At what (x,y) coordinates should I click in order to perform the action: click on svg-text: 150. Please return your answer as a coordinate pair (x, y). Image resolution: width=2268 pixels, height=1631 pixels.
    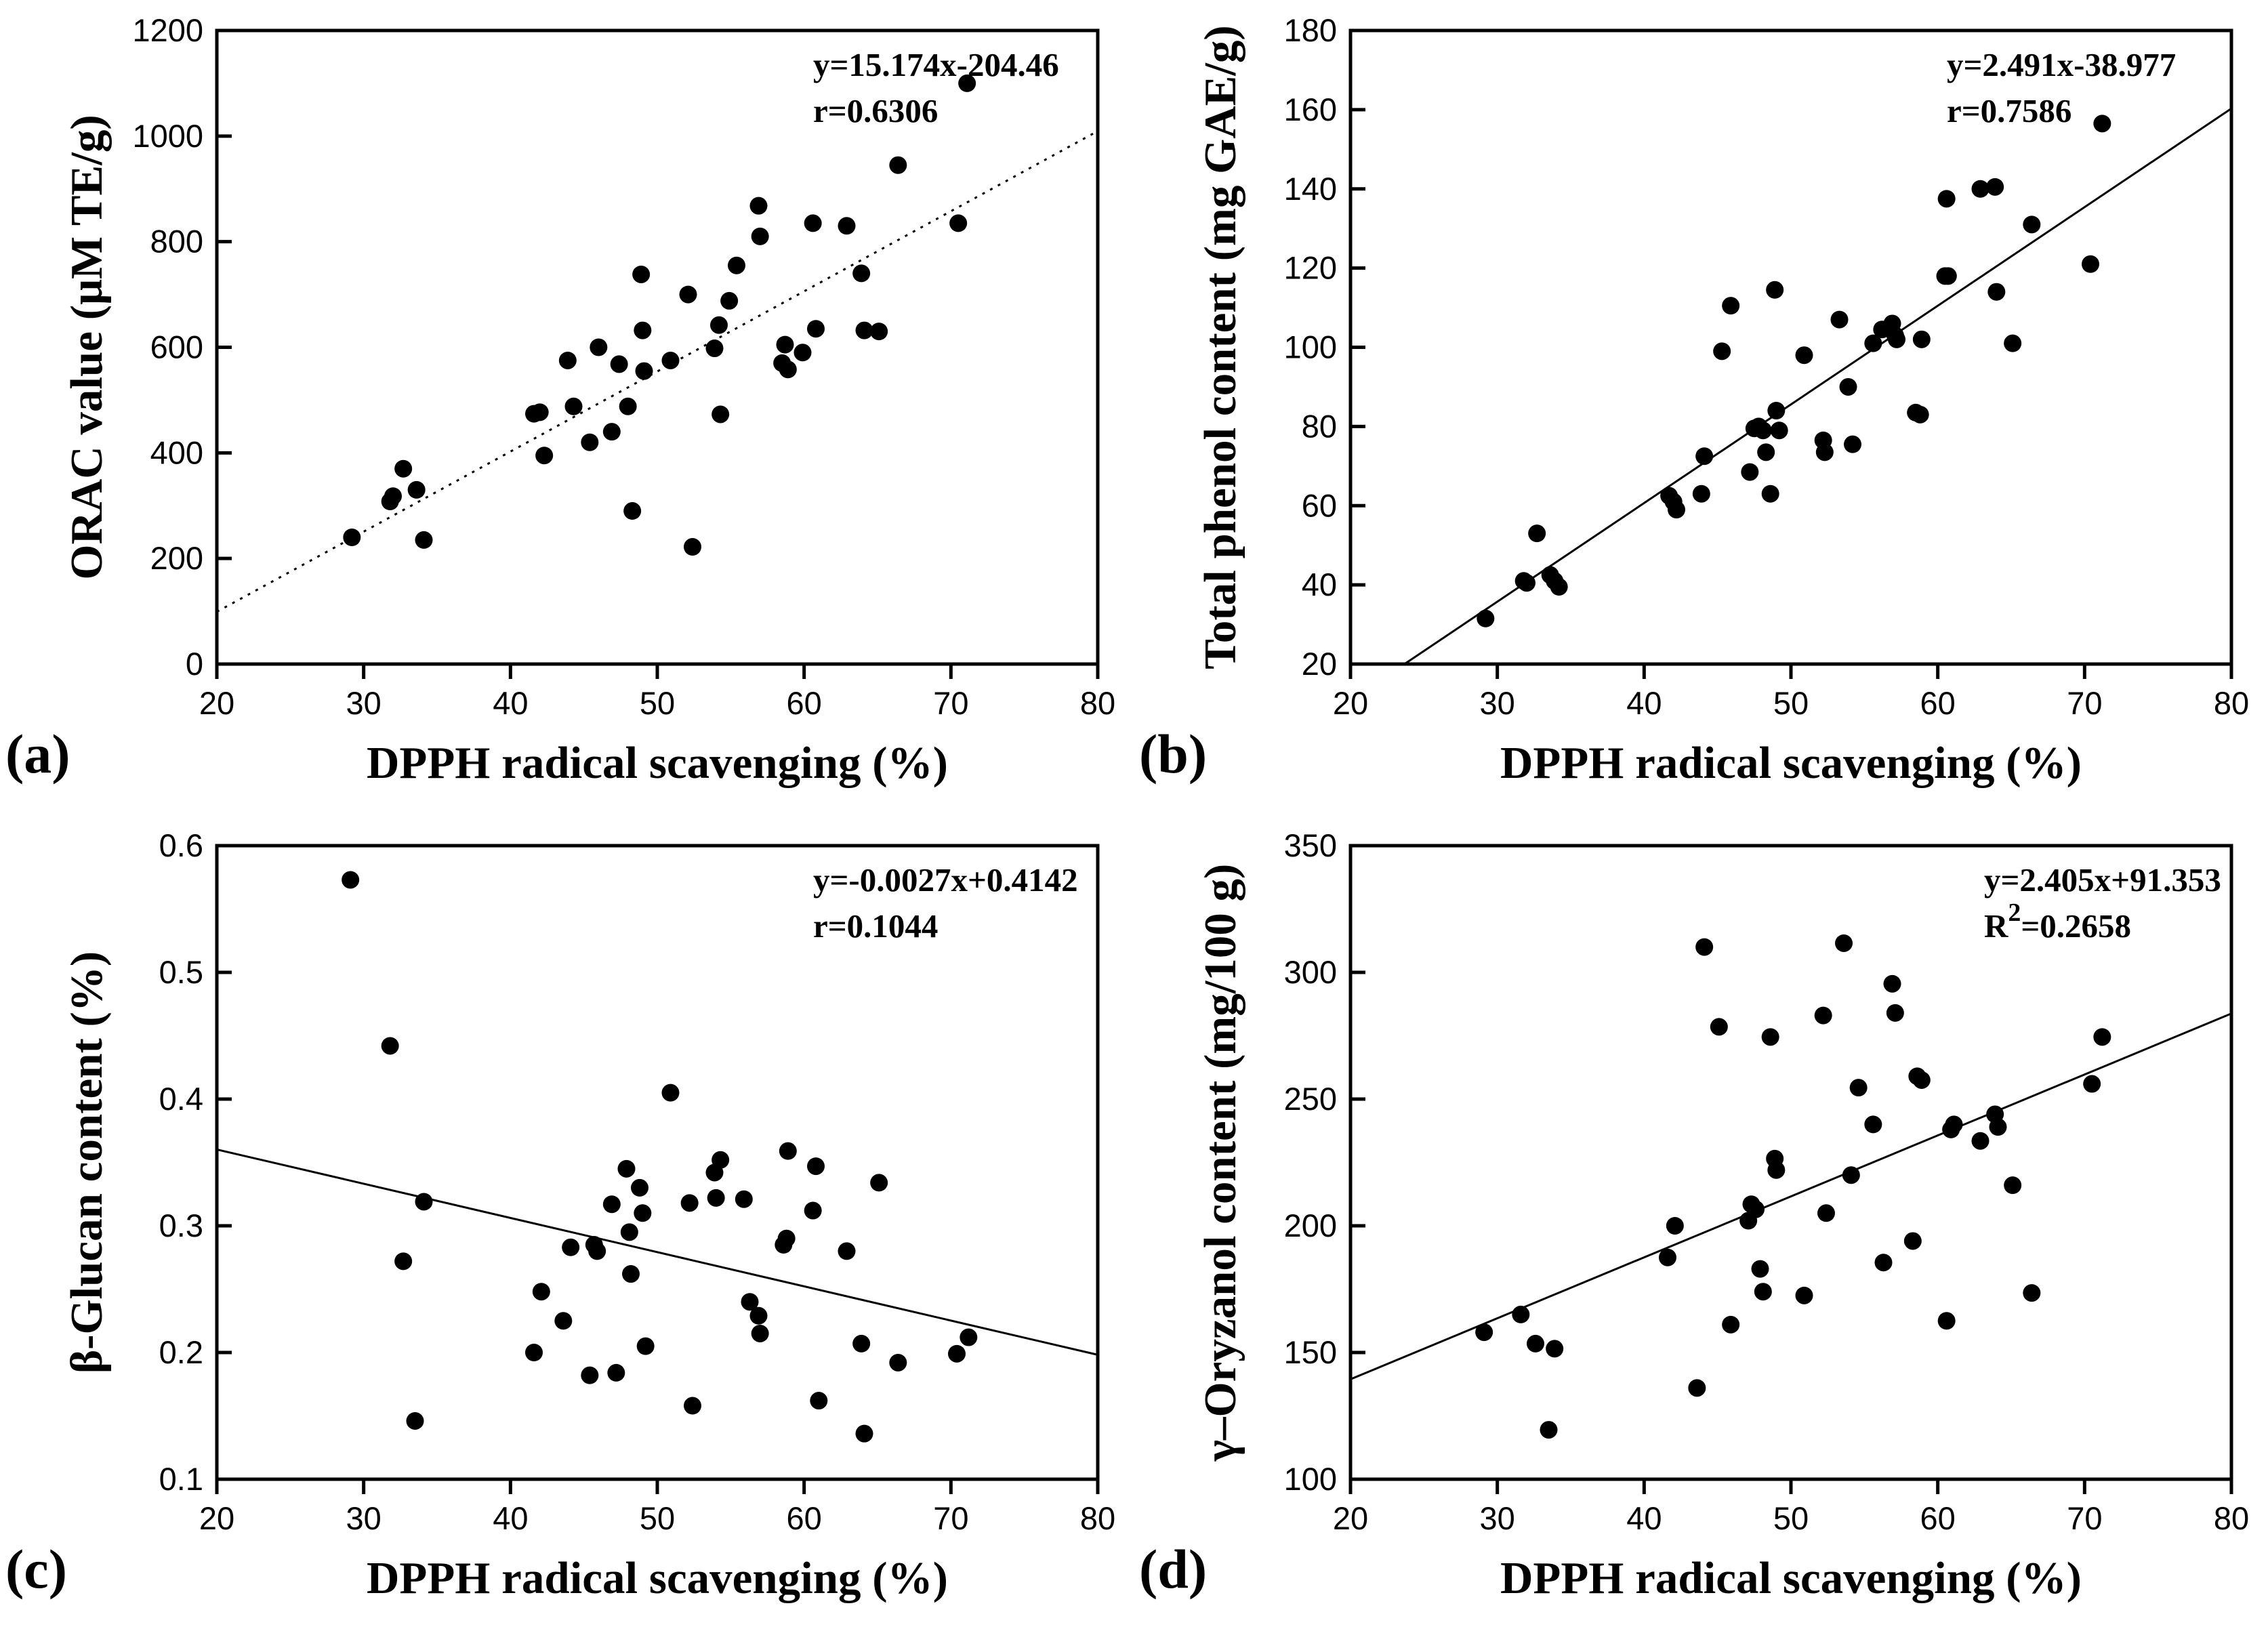
    Looking at the image, I should click on (1310, 1352).